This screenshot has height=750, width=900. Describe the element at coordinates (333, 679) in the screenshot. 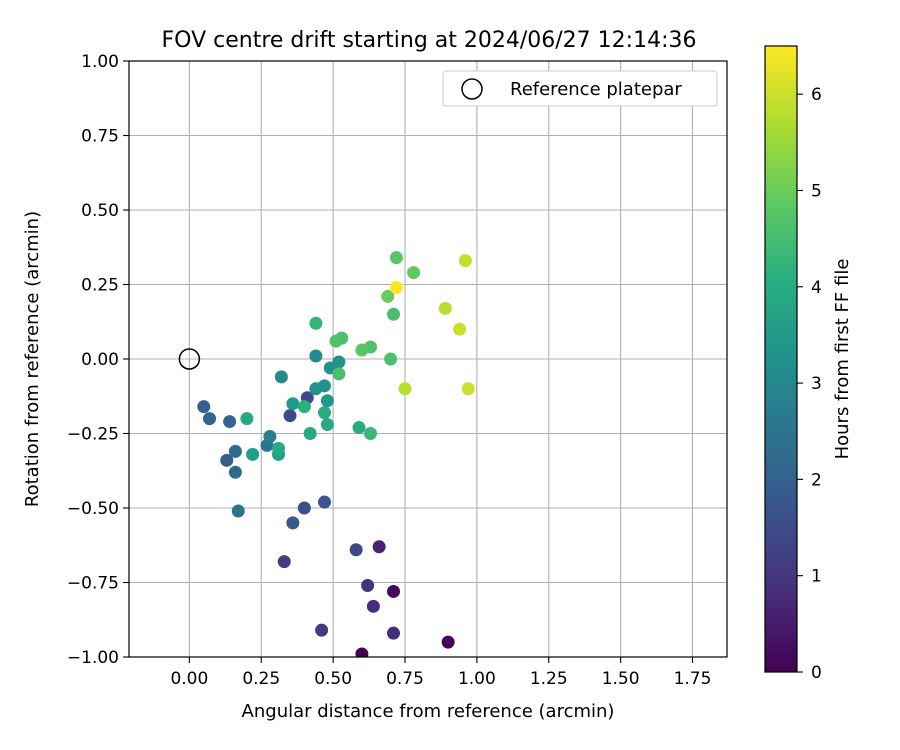

I see `x-tick-label: 0.50` at that location.